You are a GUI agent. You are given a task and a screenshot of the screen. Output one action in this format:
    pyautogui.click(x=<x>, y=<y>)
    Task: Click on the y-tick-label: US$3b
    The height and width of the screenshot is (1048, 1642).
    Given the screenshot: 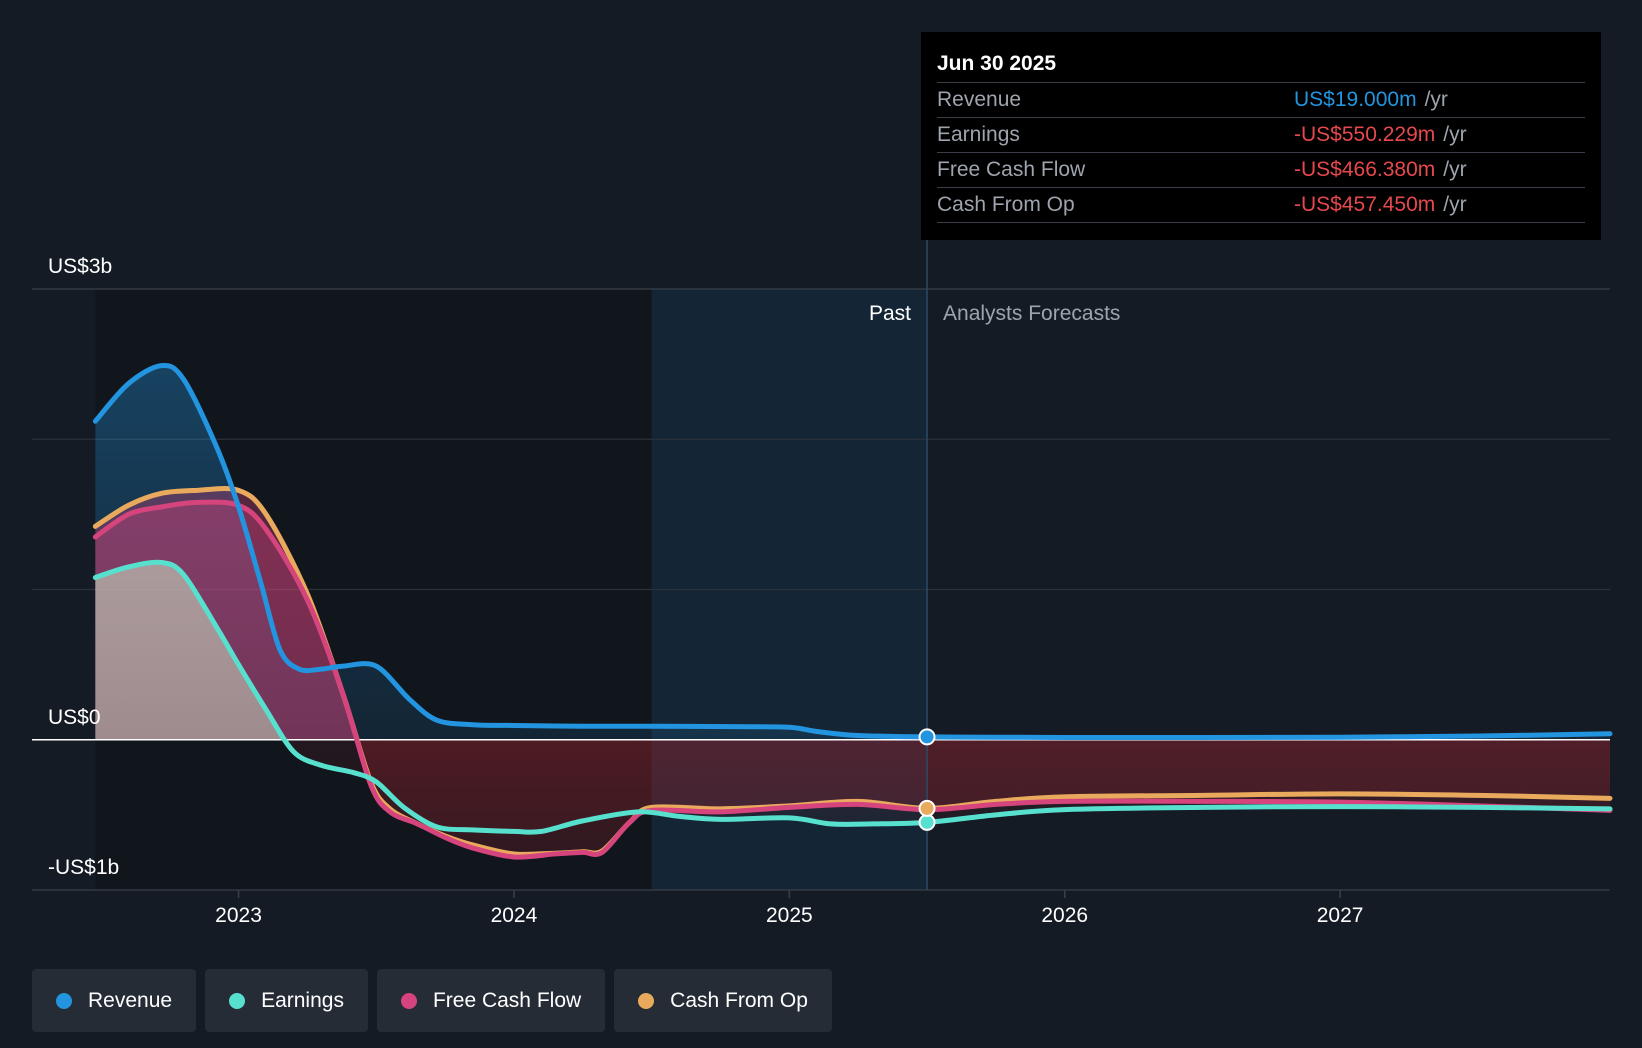 What is the action you would take?
    pyautogui.click(x=80, y=266)
    